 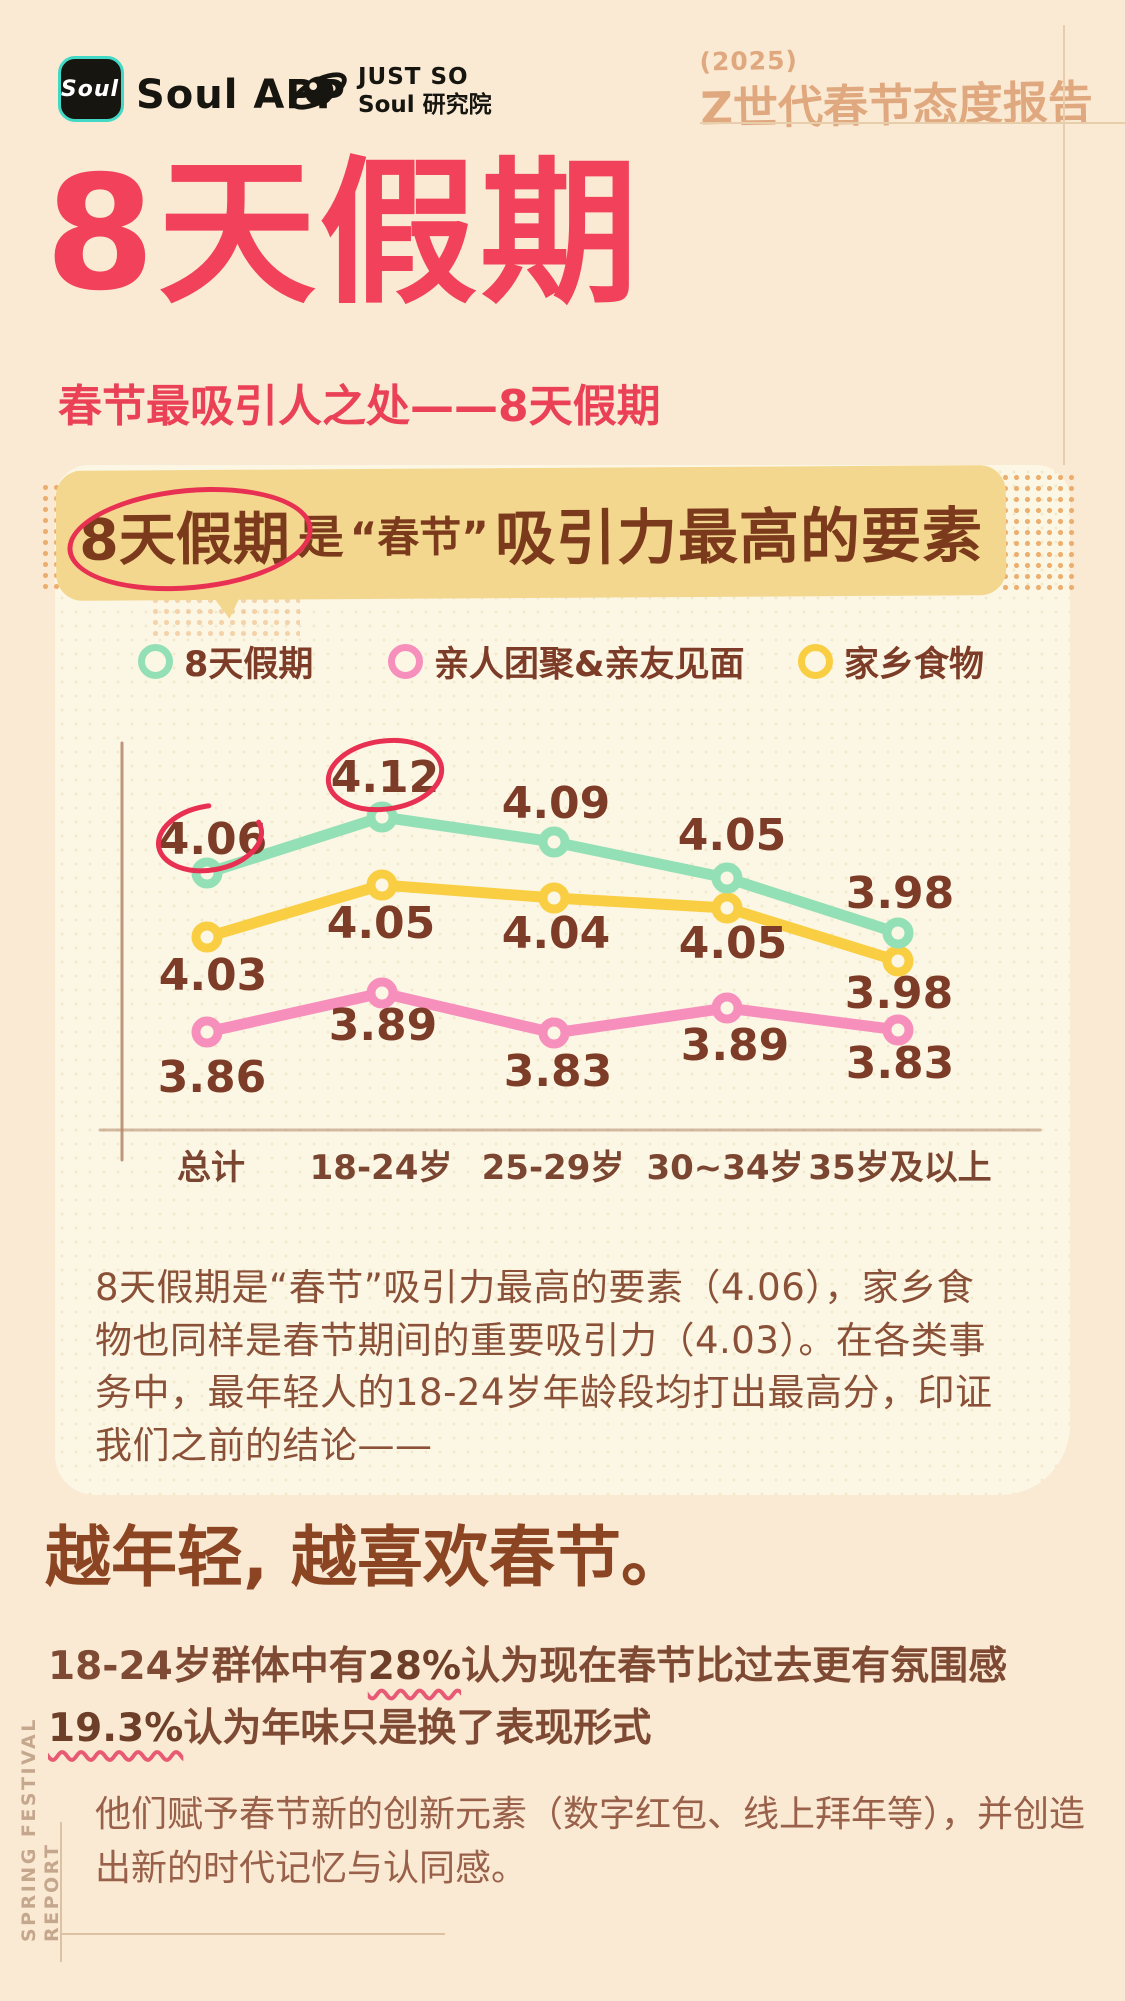 I want to click on guide-line-top-right-vertical, so click(x=1064, y=245).